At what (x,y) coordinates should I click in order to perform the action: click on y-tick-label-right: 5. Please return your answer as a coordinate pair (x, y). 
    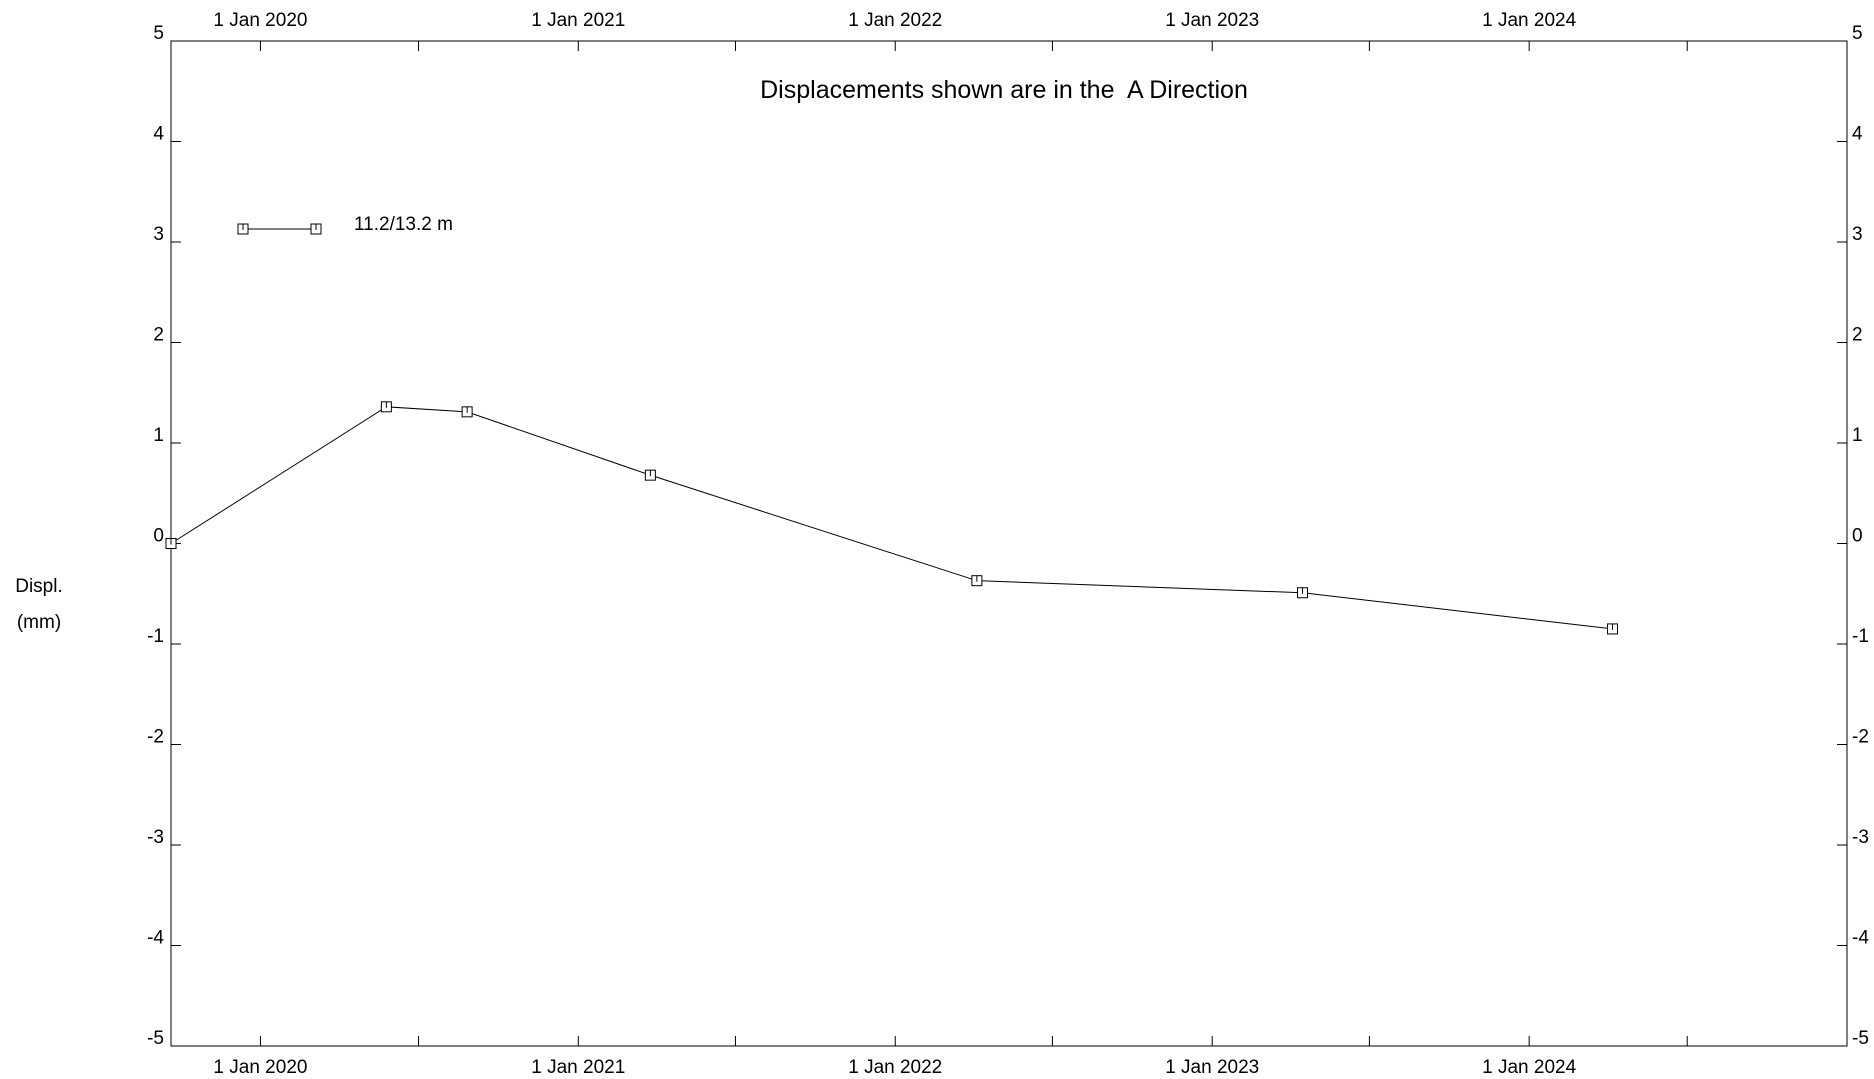
    Looking at the image, I should click on (1857, 33).